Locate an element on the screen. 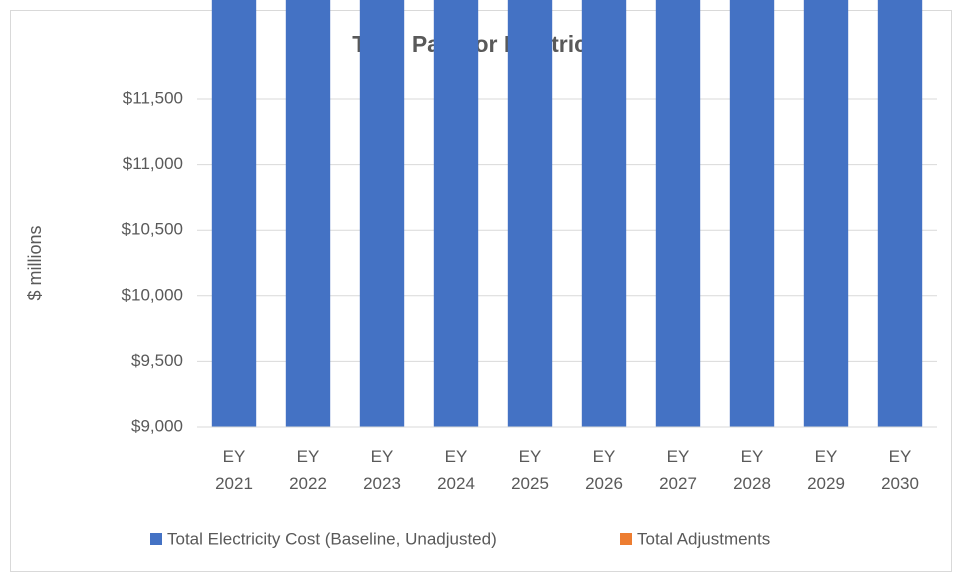 The height and width of the screenshot is (575, 956). x-tick-label: EY 2024 is located at coordinates (456, 470).